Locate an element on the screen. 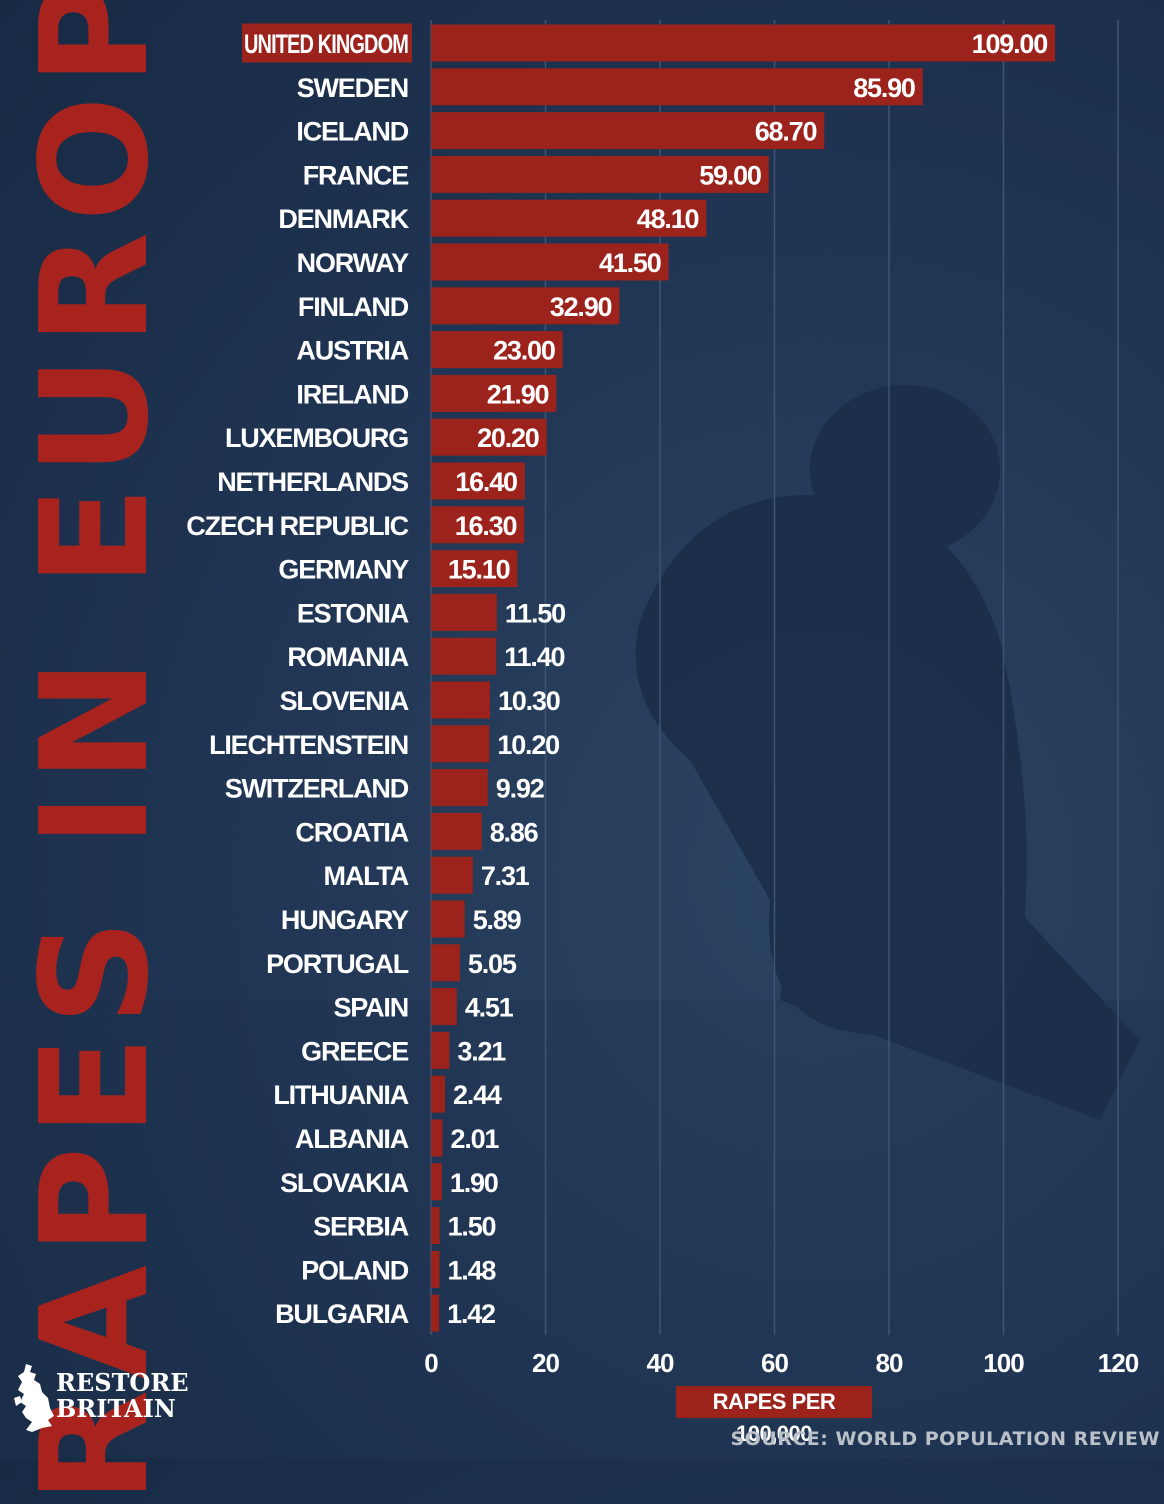  category-label: LUXEMBOURG is located at coordinates (316, 438).